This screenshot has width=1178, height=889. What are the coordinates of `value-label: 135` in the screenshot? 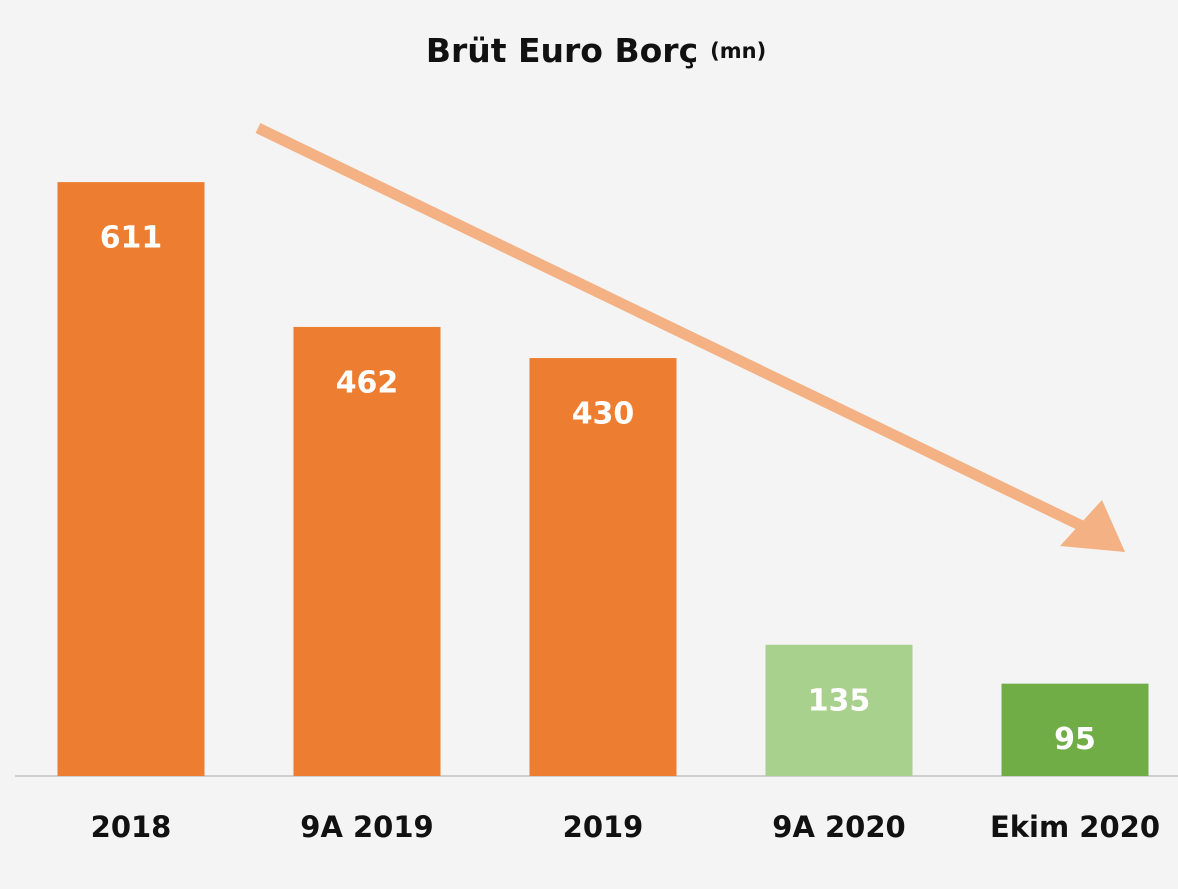 It's located at (839, 700).